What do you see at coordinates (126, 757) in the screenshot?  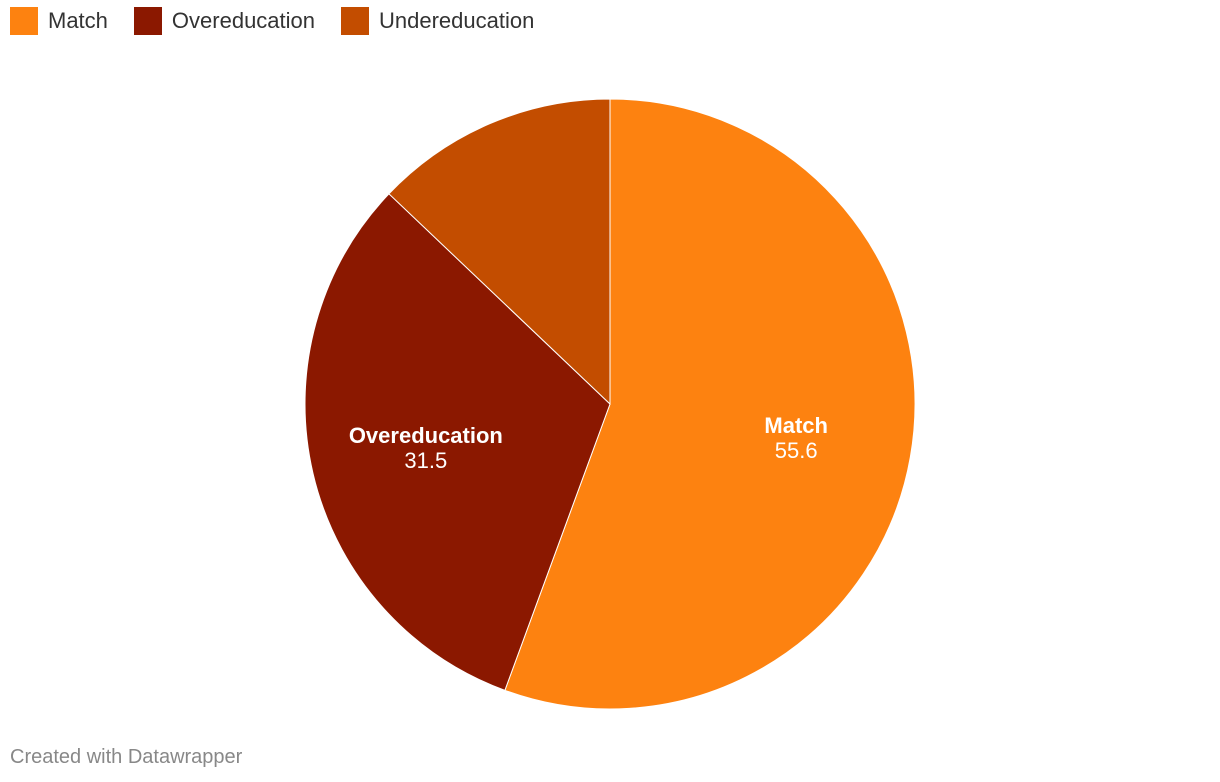 I see `footer-credit: Created with Datawrapper` at bounding box center [126, 757].